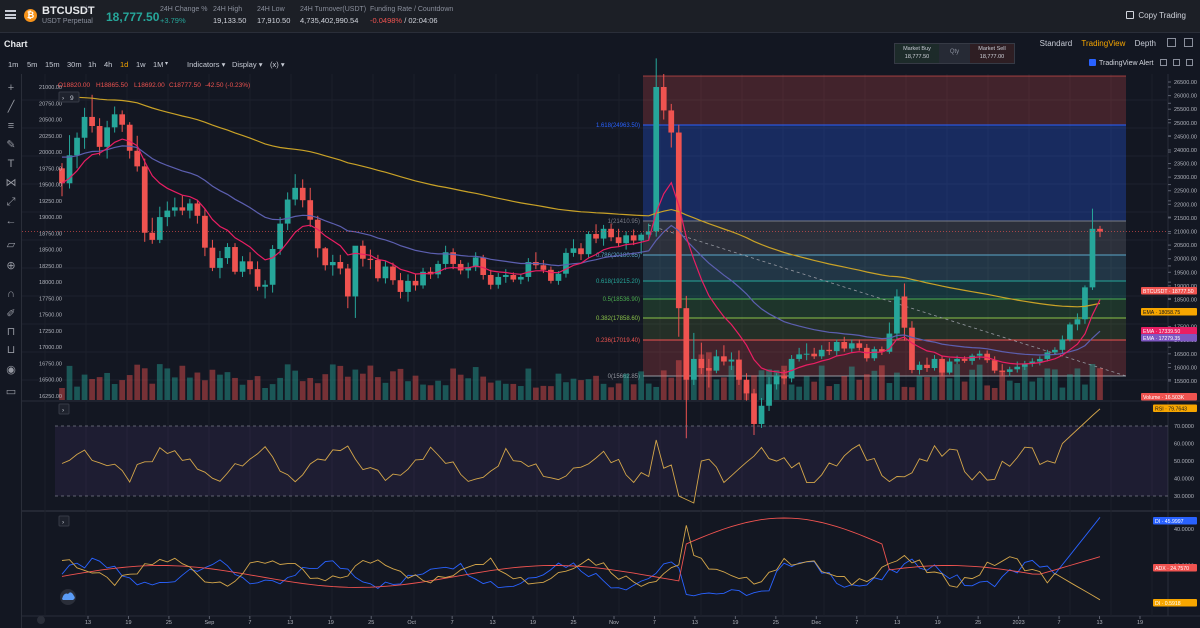 The width and height of the screenshot is (1200, 628). I want to click on forecast-icon: ⤢, so click(11, 202).